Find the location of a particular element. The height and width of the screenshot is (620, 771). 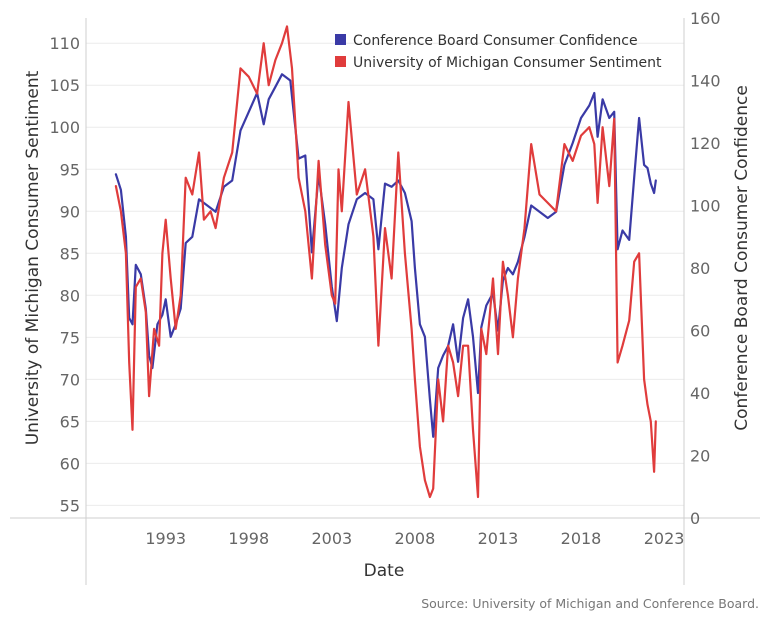

left-tick-label: 95 is located at coordinates (70, 169).